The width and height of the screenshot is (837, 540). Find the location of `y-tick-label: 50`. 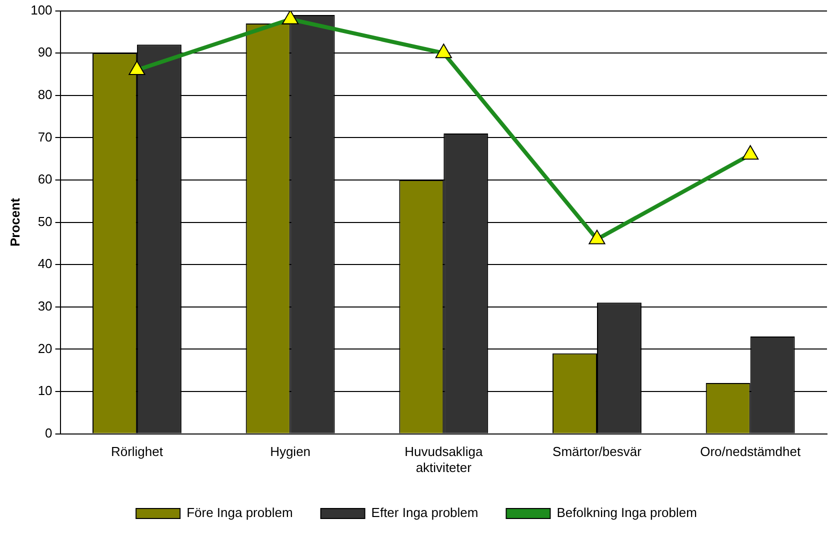

y-tick-label: 50 is located at coordinates (45, 221).